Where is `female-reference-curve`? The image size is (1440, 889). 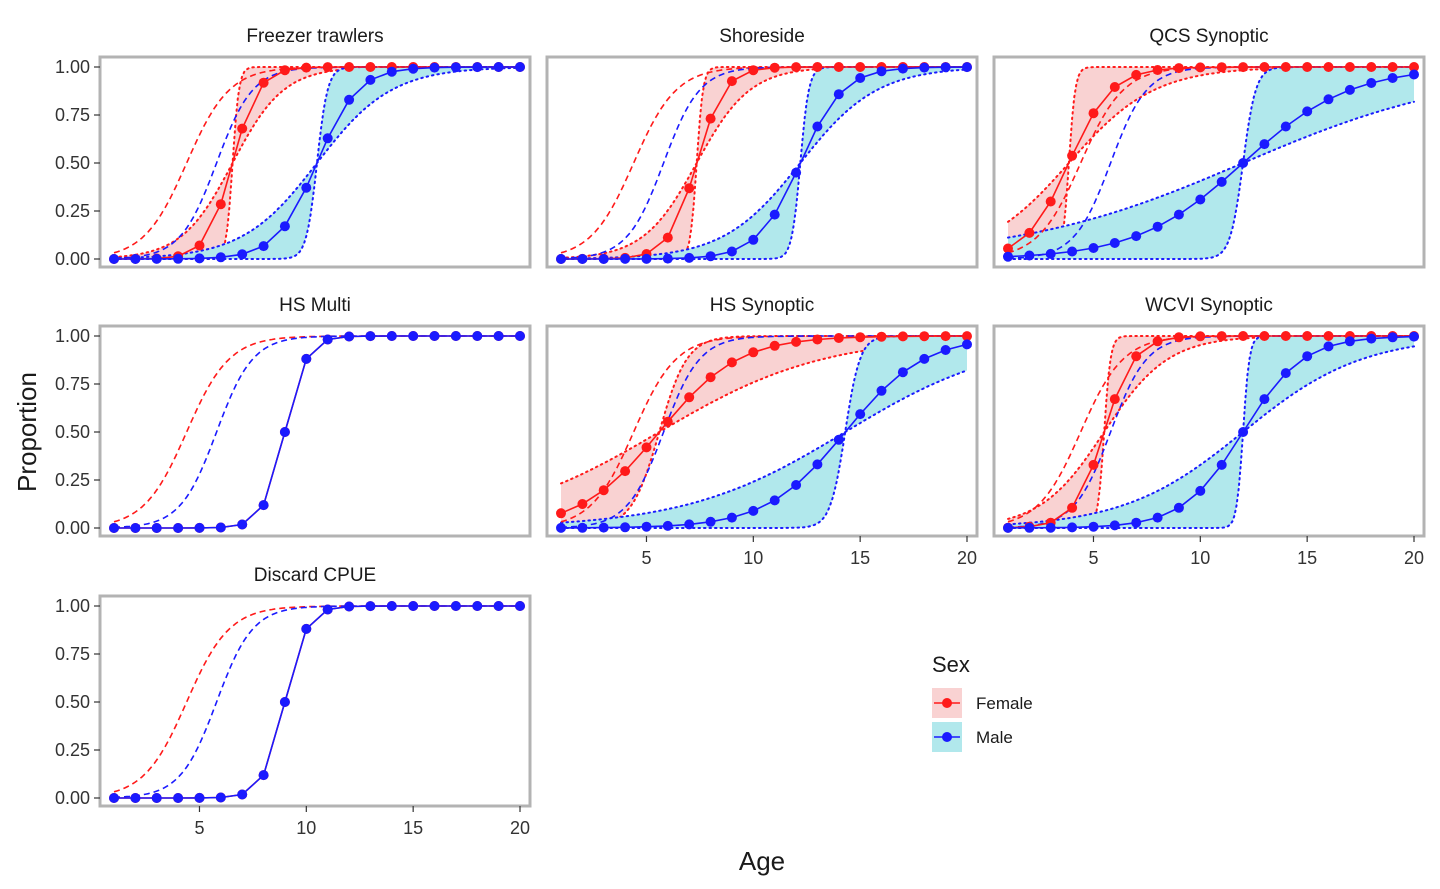 female-reference-curve is located at coordinates (316, 699).